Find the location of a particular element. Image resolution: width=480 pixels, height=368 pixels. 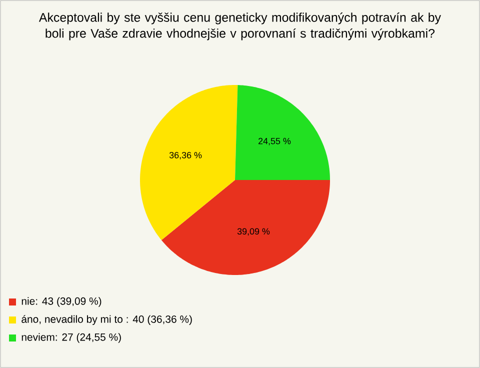

legend-label: neviem: 27 (24,55 %) is located at coordinates (71, 338).